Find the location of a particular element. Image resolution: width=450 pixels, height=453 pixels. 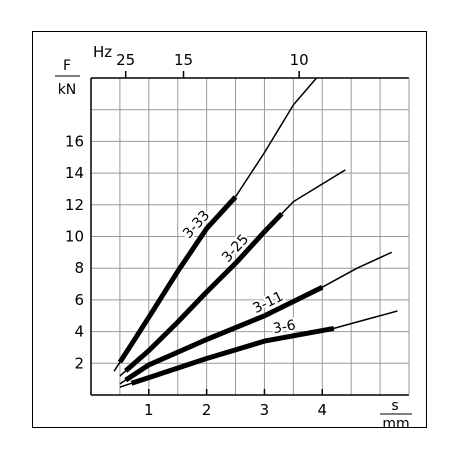

y-tick-label: 8 is located at coordinates (79, 268).